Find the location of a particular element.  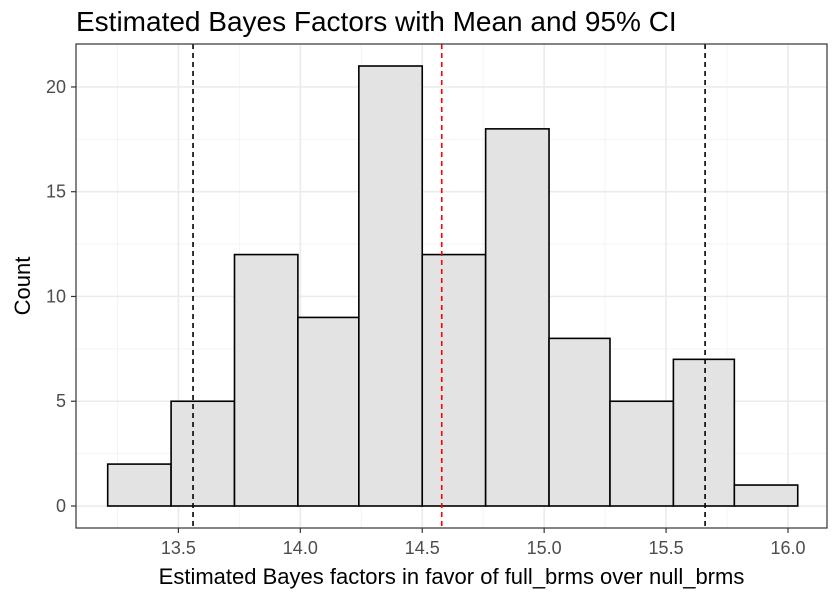

y-tick-label: 15 is located at coordinates (56, 192).